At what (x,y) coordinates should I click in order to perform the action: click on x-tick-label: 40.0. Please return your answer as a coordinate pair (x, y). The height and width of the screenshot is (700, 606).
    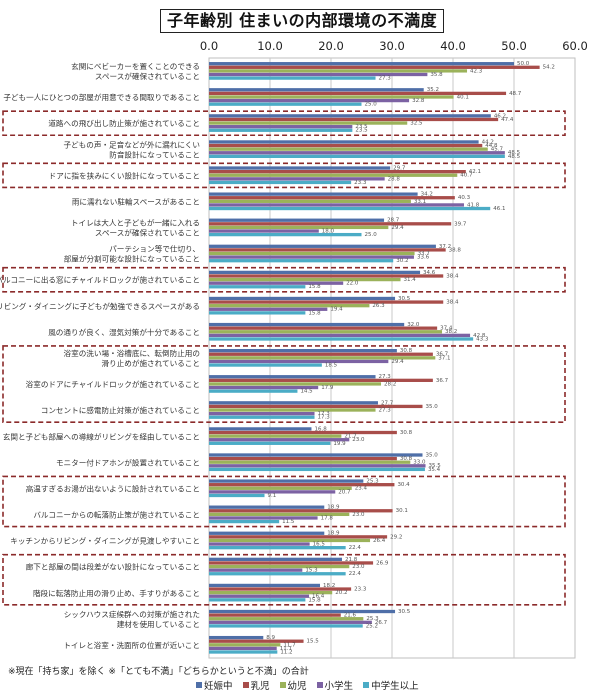
    Looking at the image, I should click on (453, 46).